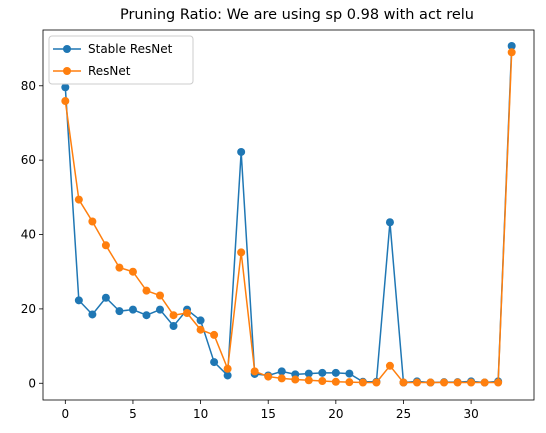  What do you see at coordinates (268, 414) in the screenshot?
I see `x-tick-label-3: 15` at bounding box center [268, 414].